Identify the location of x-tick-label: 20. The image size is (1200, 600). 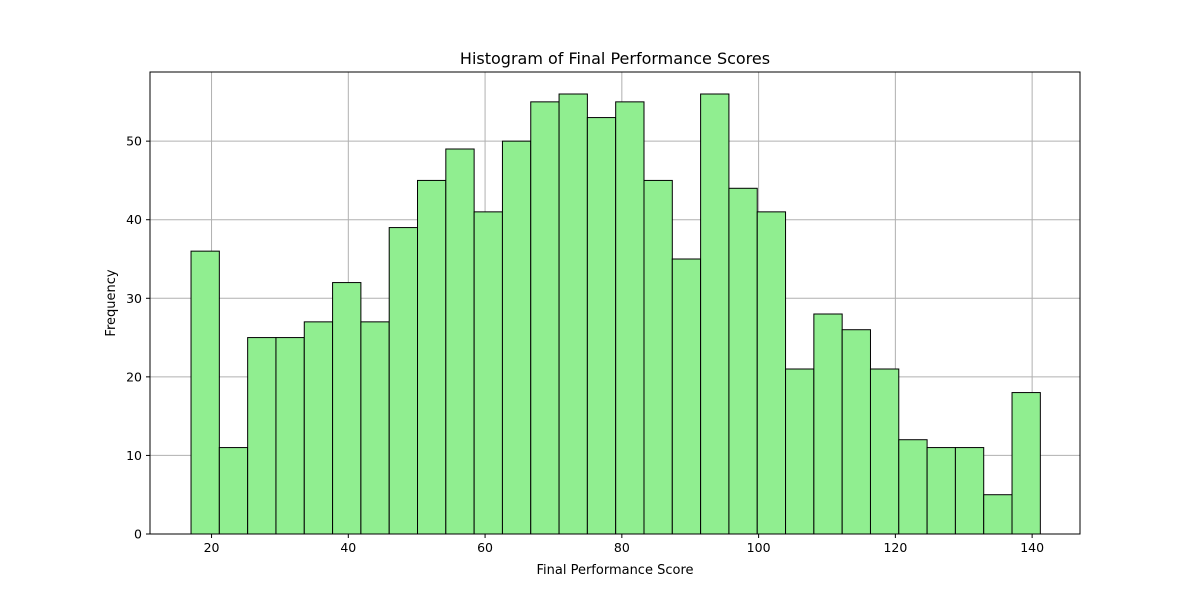
(212, 547).